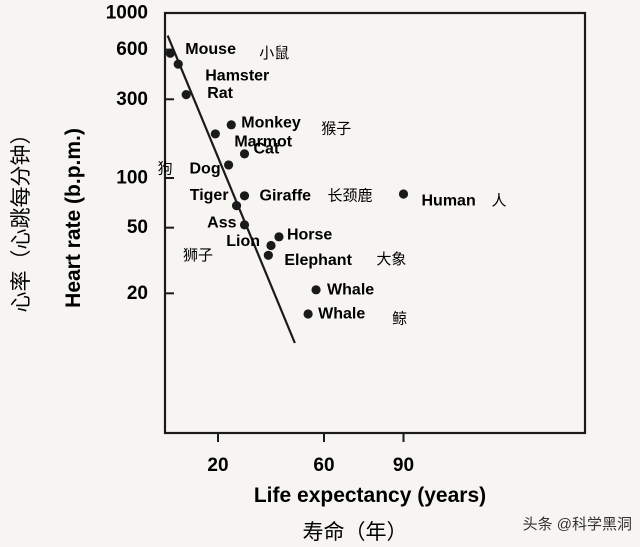 The image size is (640, 547). What do you see at coordinates (209, 195) in the screenshot?
I see `point-label-tiger: Tiger` at bounding box center [209, 195].